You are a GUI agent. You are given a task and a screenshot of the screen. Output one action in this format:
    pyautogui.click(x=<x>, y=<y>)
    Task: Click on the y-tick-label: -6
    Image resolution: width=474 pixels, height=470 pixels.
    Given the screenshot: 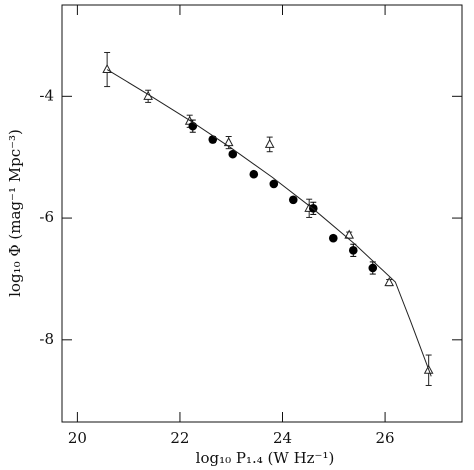 What is the action you would take?
    pyautogui.click(x=46, y=217)
    